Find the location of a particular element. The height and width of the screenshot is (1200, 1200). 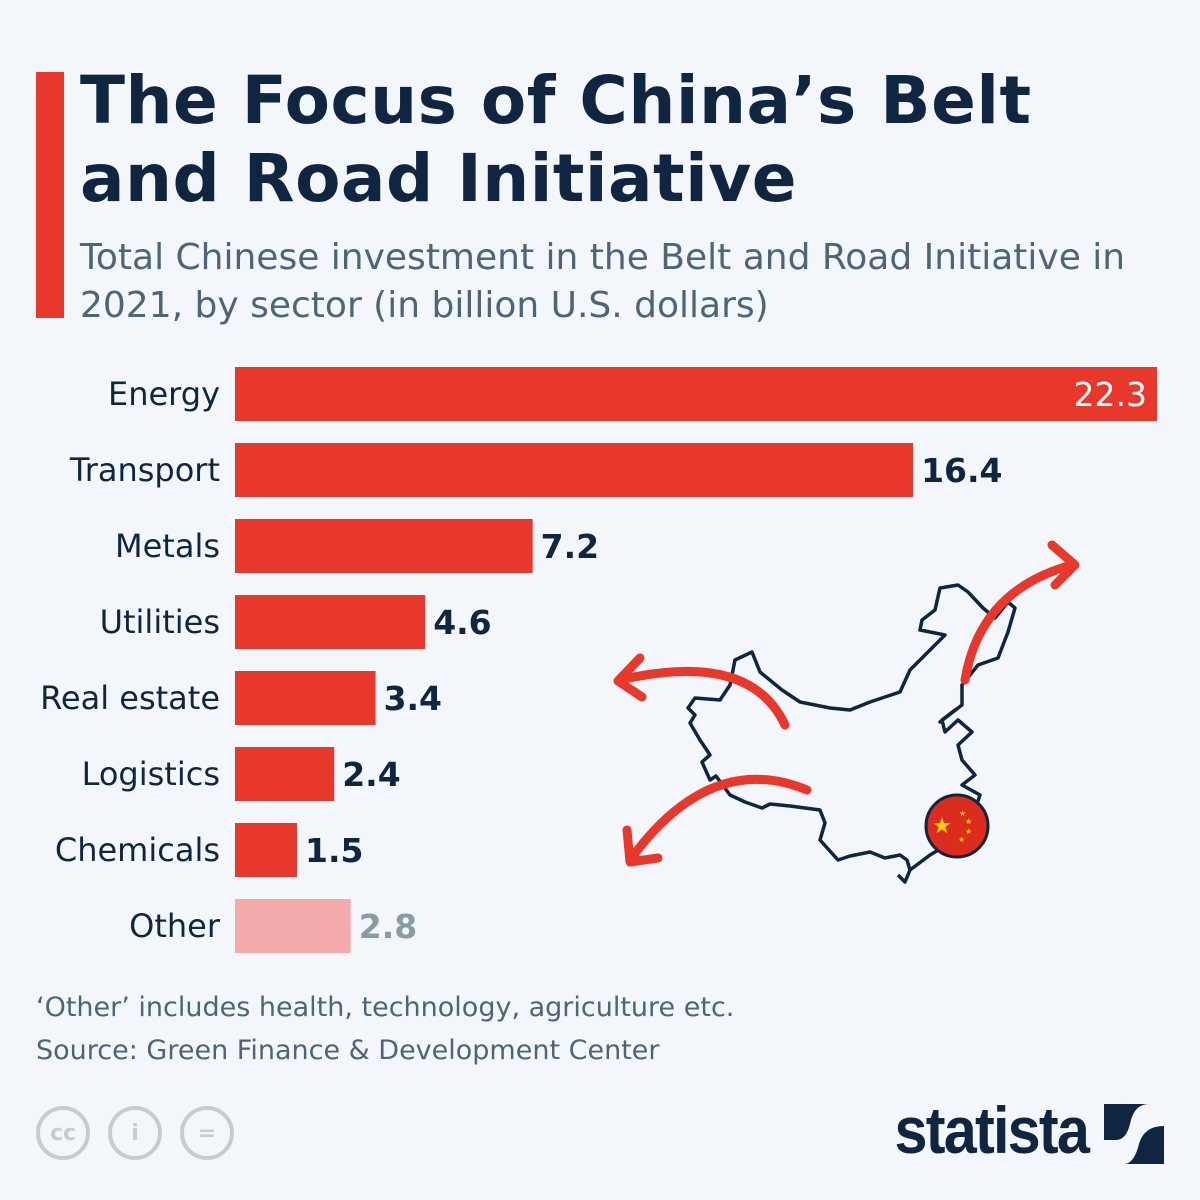

attribution-icon: i is located at coordinates (135, 1133).